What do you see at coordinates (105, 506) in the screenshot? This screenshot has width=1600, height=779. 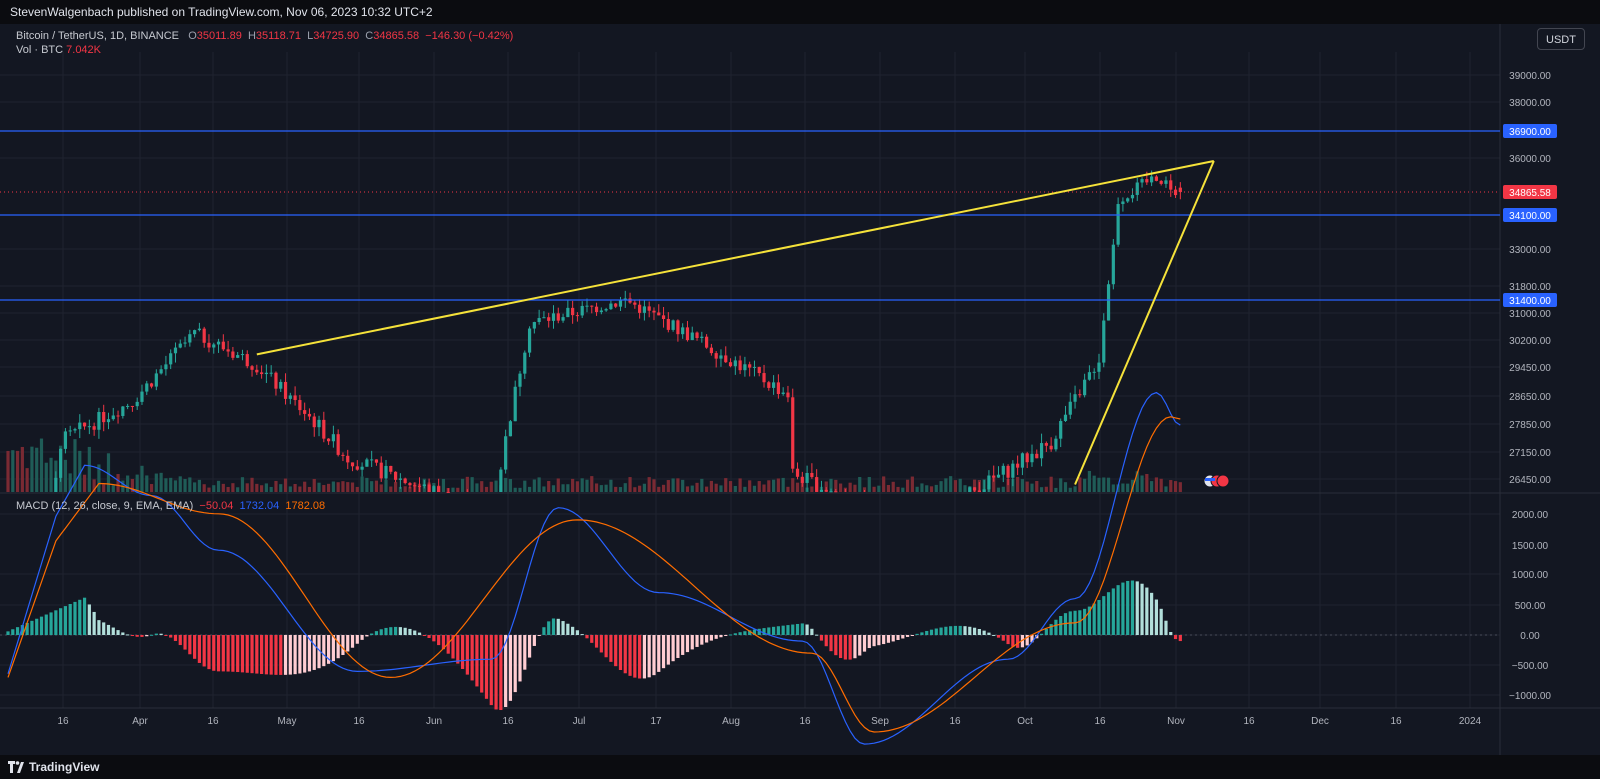 I see `macd-label: MACD (12, 26, close, 9, EMA, EMA)` at bounding box center [105, 506].